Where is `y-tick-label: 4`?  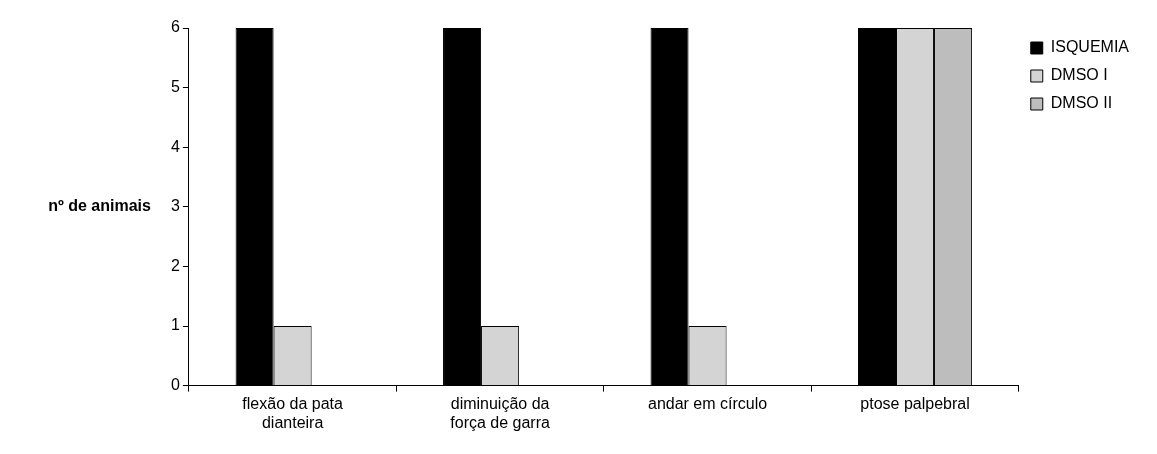
y-tick-label: 4 is located at coordinates (175, 146).